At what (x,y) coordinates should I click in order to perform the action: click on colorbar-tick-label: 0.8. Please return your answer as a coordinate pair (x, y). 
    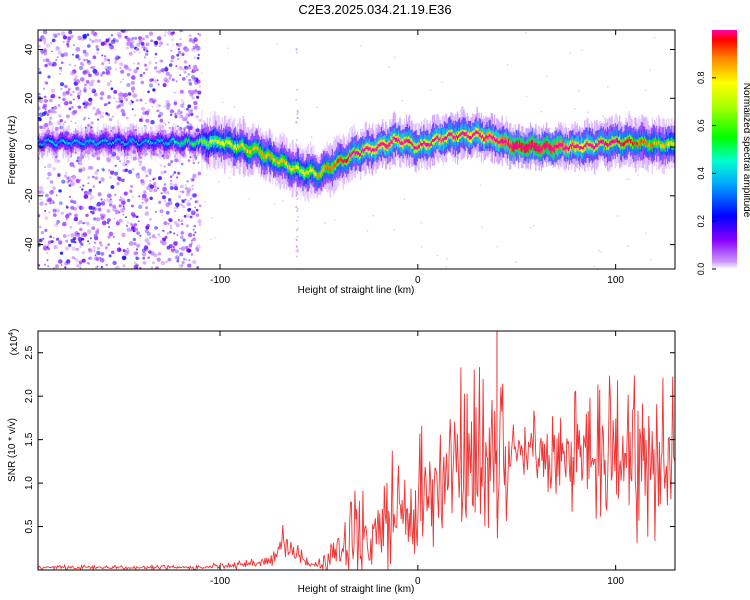
    Looking at the image, I should click on (701, 78).